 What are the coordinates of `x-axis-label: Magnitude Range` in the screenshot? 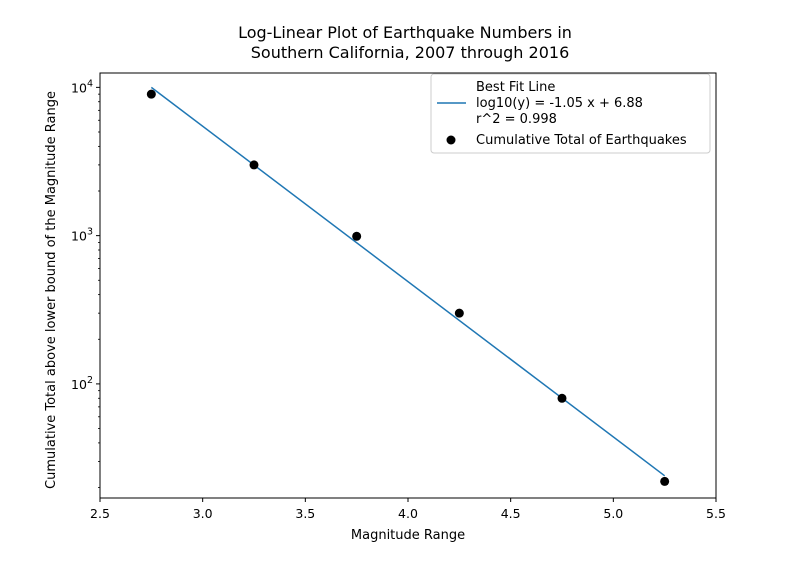 It's located at (408, 535).